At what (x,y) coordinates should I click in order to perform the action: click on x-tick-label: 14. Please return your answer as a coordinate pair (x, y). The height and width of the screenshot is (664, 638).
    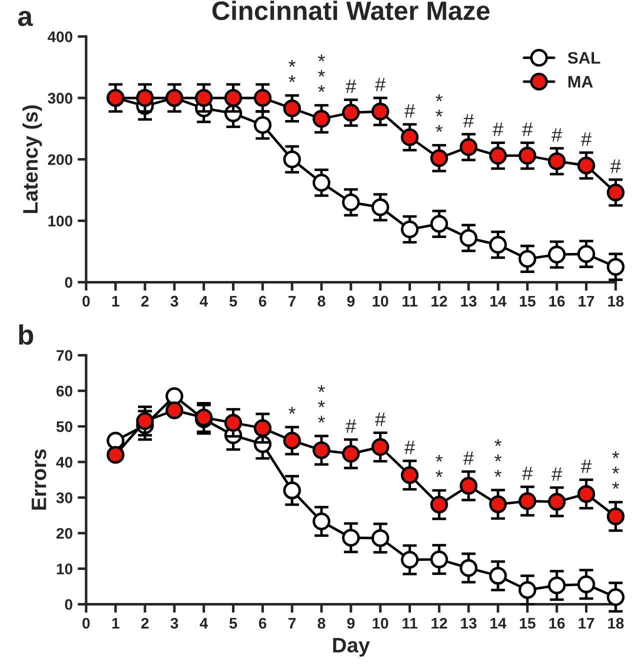
    Looking at the image, I should click on (498, 623).